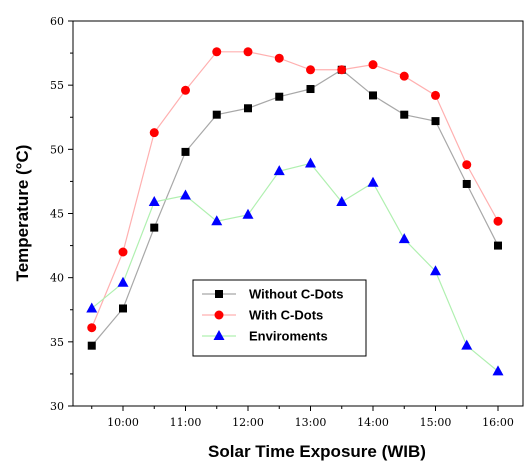  What do you see at coordinates (296, 294) in the screenshot?
I see `legend-label: Without C-Dots` at bounding box center [296, 294].